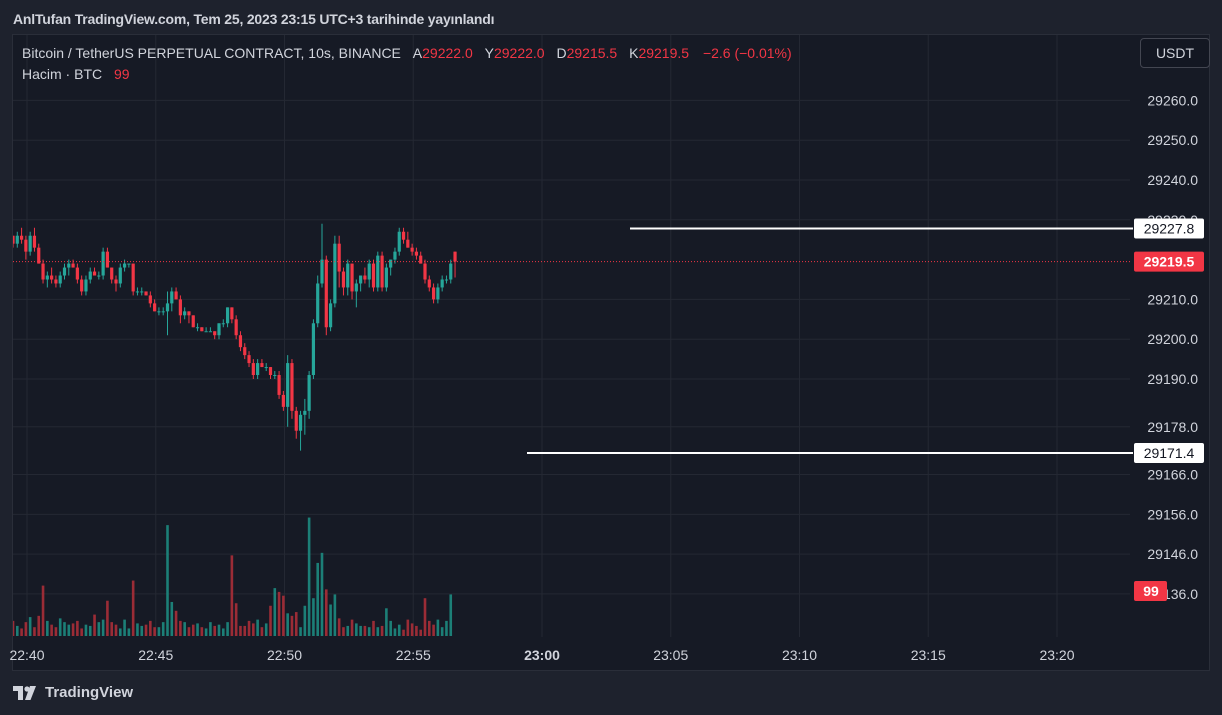 This screenshot has width=1222, height=715. Describe the element at coordinates (26, 655) in the screenshot. I see `time-tick-label: 22:40` at that location.